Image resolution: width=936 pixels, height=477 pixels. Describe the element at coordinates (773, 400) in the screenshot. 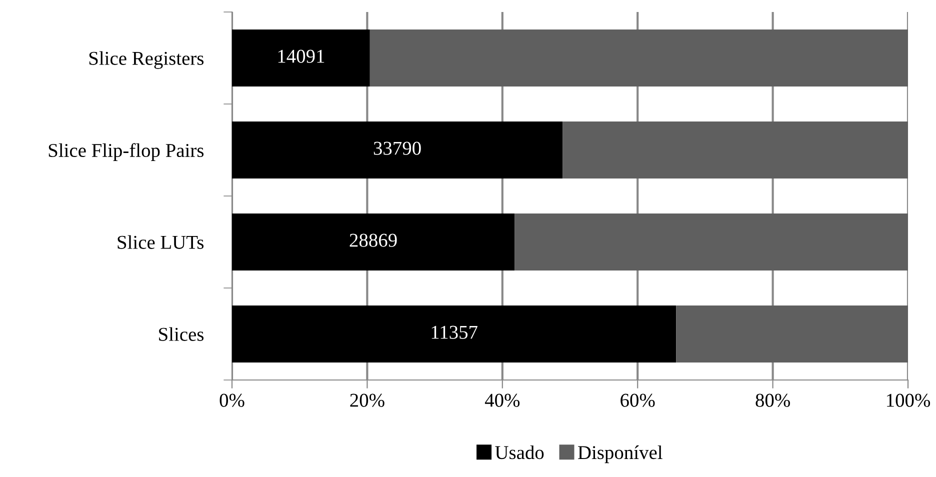

I see `x-tick-label: 80%` at that location.